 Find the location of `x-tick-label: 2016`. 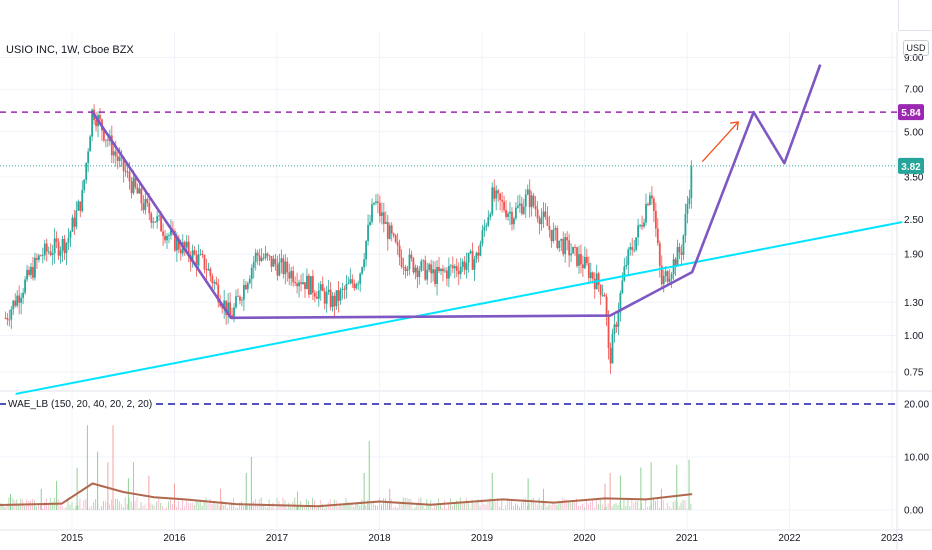

x-tick-label: 2016 is located at coordinates (174, 538).